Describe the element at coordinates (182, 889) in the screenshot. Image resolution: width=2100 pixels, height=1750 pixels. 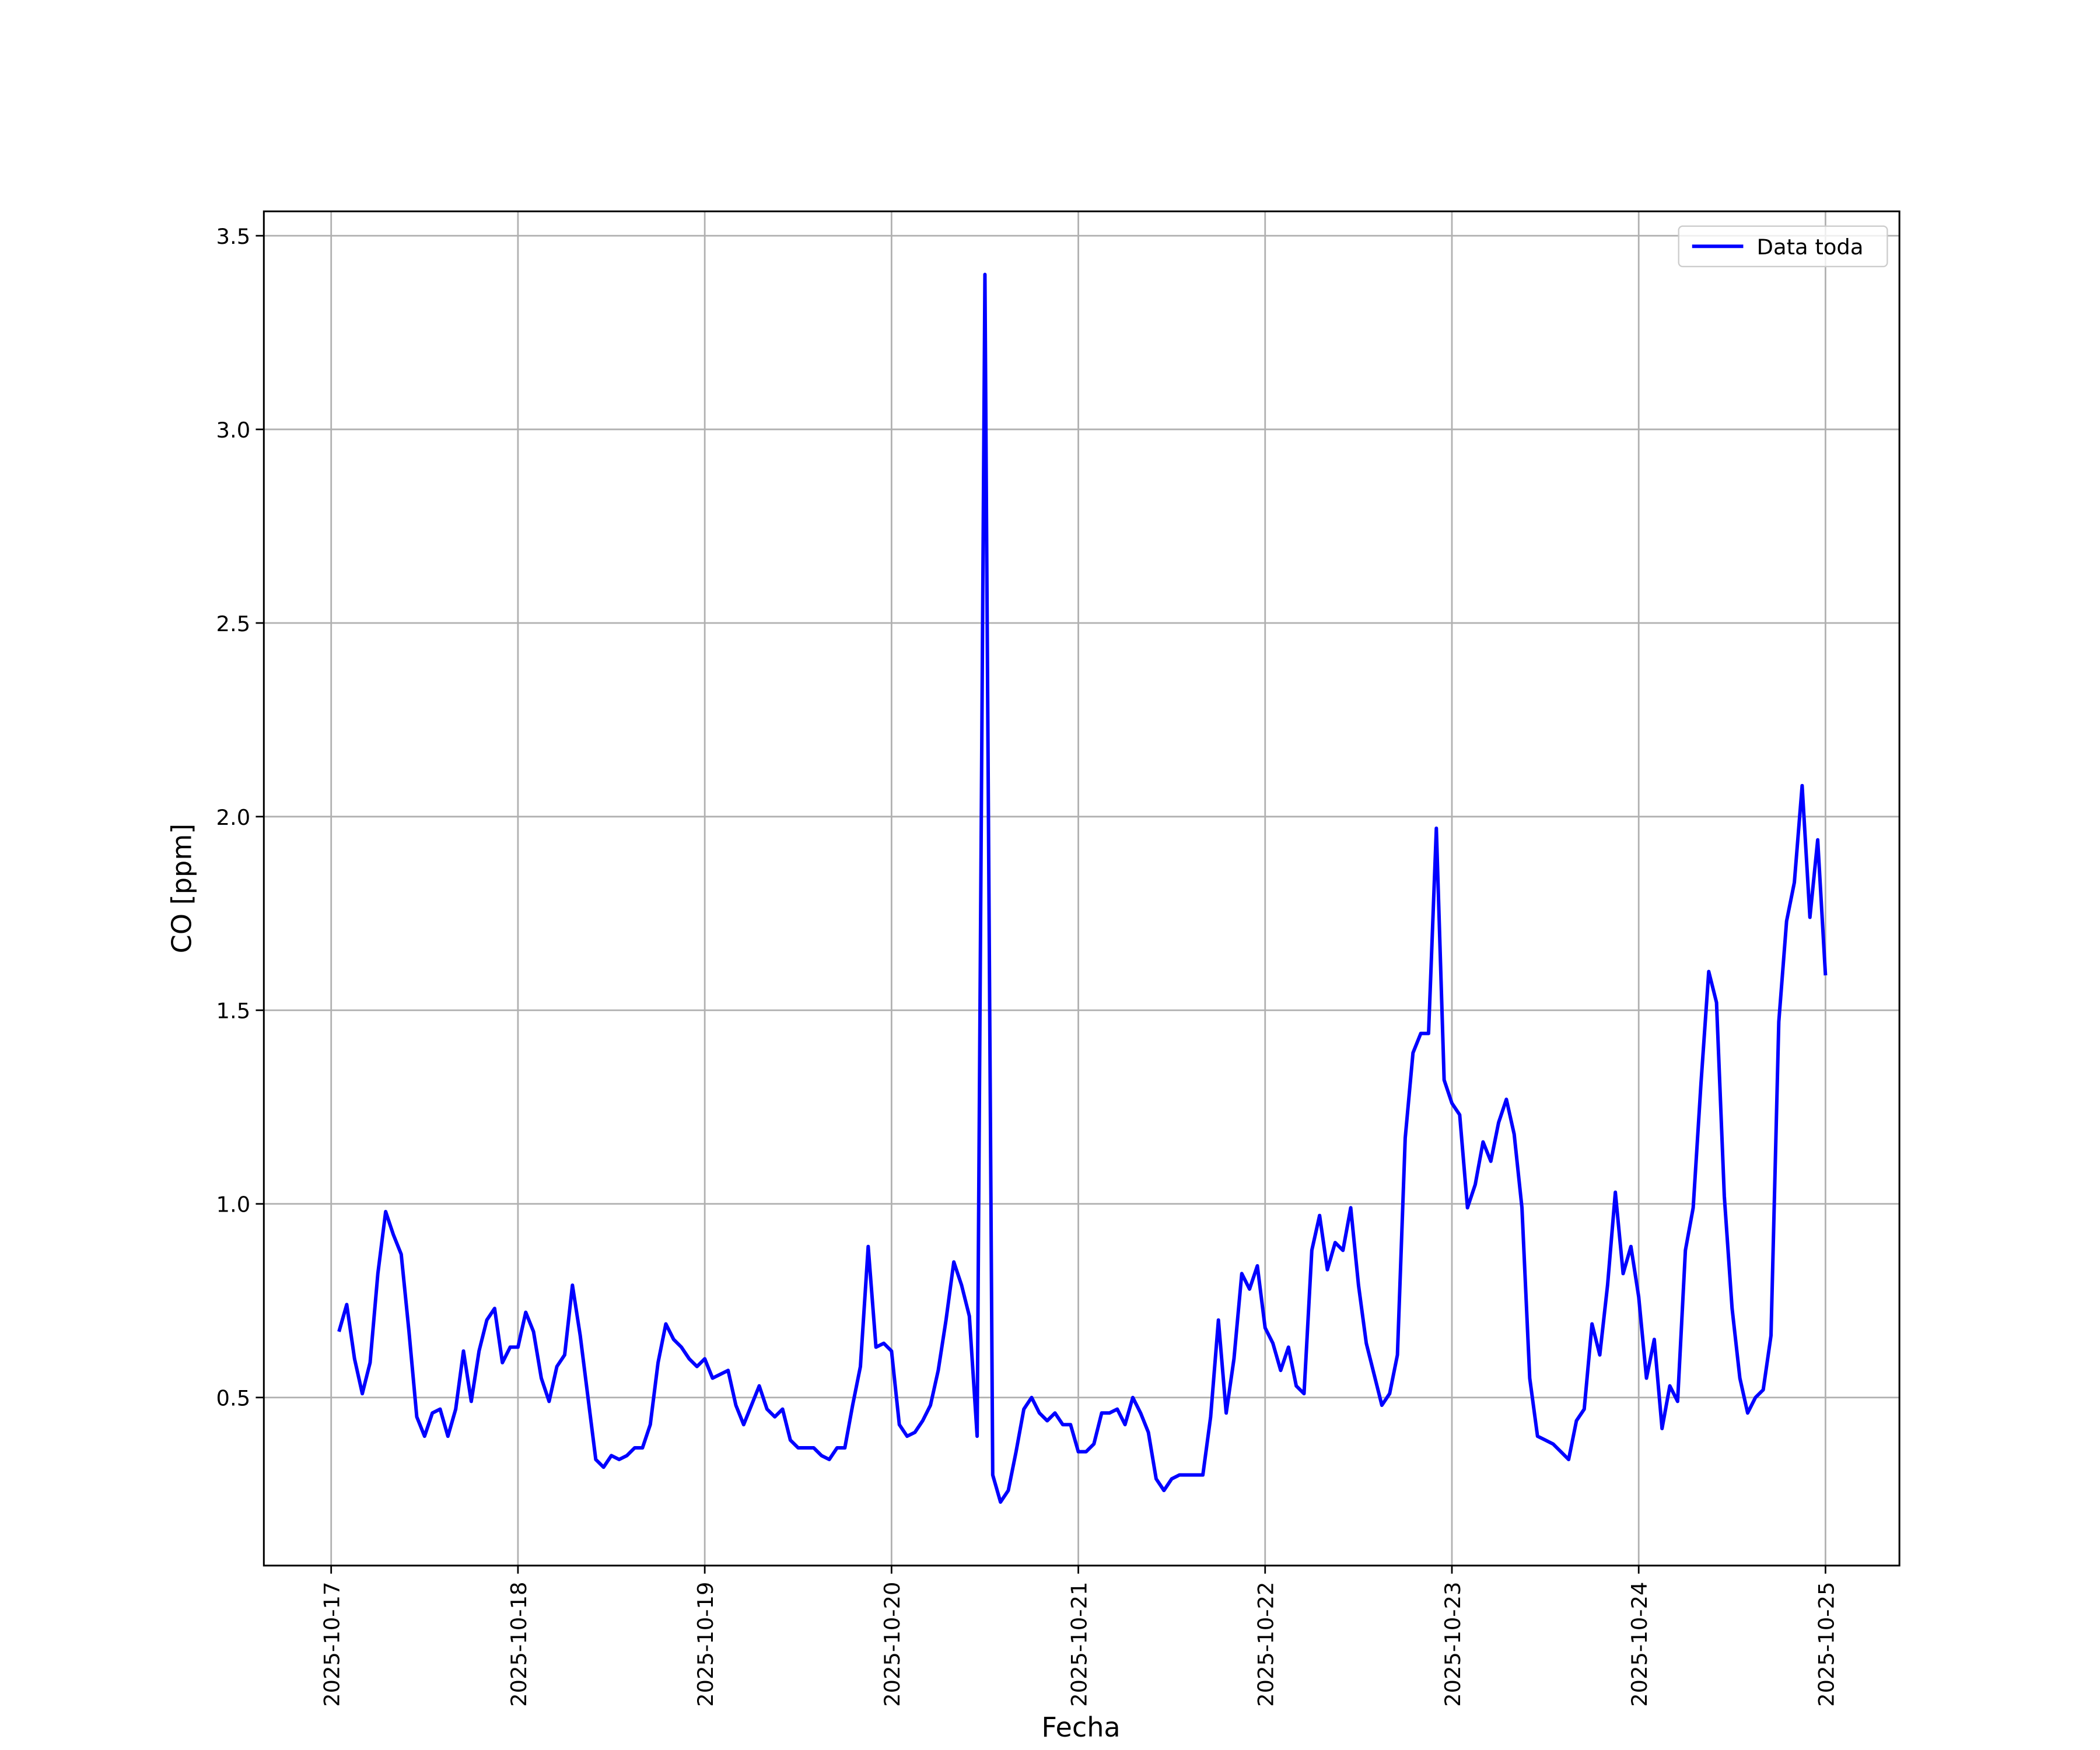
I see `y-axis-label: CO [ppm]` at that location.